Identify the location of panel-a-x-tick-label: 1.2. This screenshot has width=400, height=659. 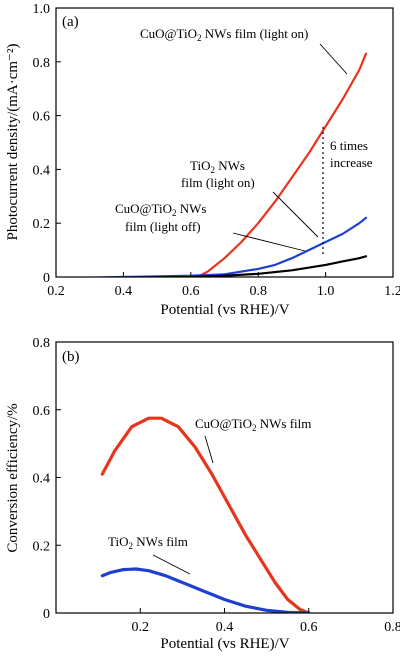
(392, 291).